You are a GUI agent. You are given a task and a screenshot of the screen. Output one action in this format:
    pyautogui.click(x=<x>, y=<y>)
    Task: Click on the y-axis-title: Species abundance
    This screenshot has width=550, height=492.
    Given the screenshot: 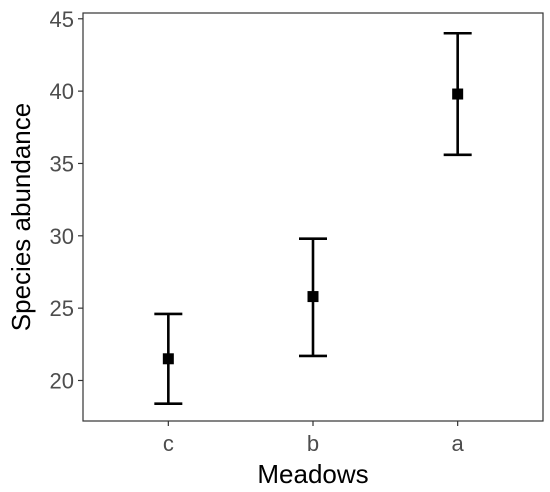 What is the action you would take?
    pyautogui.click(x=21, y=217)
    